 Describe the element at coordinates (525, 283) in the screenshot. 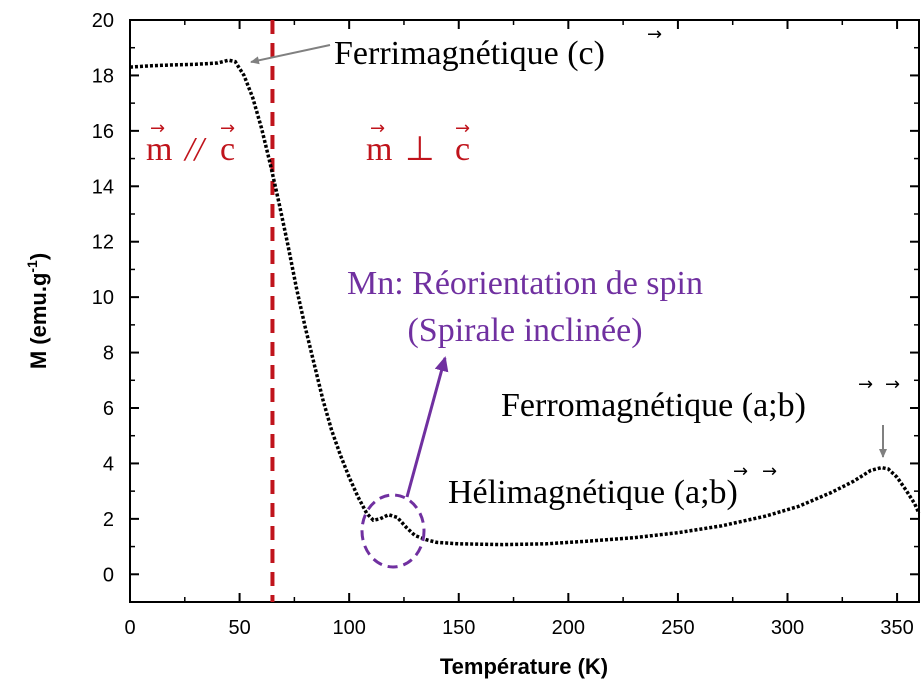

I see `reorientation-label-line1: Mn: Réorientation de spin` at that location.